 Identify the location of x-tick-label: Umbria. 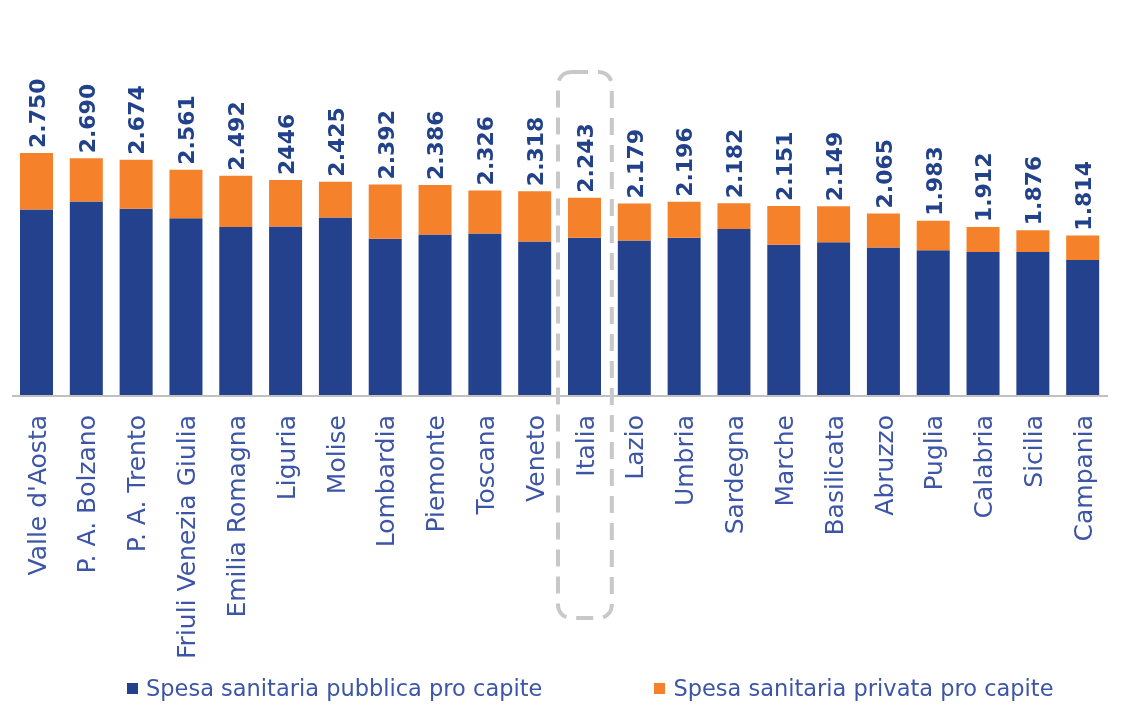
(685, 461).